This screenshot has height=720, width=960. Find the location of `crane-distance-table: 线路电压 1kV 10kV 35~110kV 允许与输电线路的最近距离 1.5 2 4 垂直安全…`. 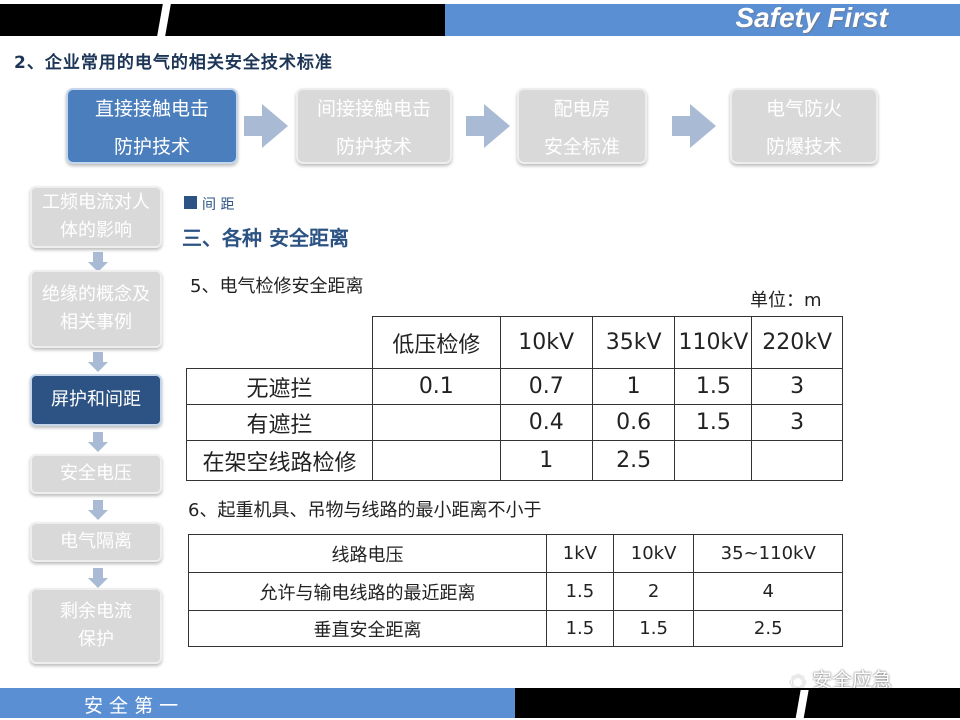

crane-distance-table: 线路电压 1kV 10kV 35~110kV 允许与输电线路的最近距离 1.5 2 4 垂直安全… is located at coordinates (515, 590).